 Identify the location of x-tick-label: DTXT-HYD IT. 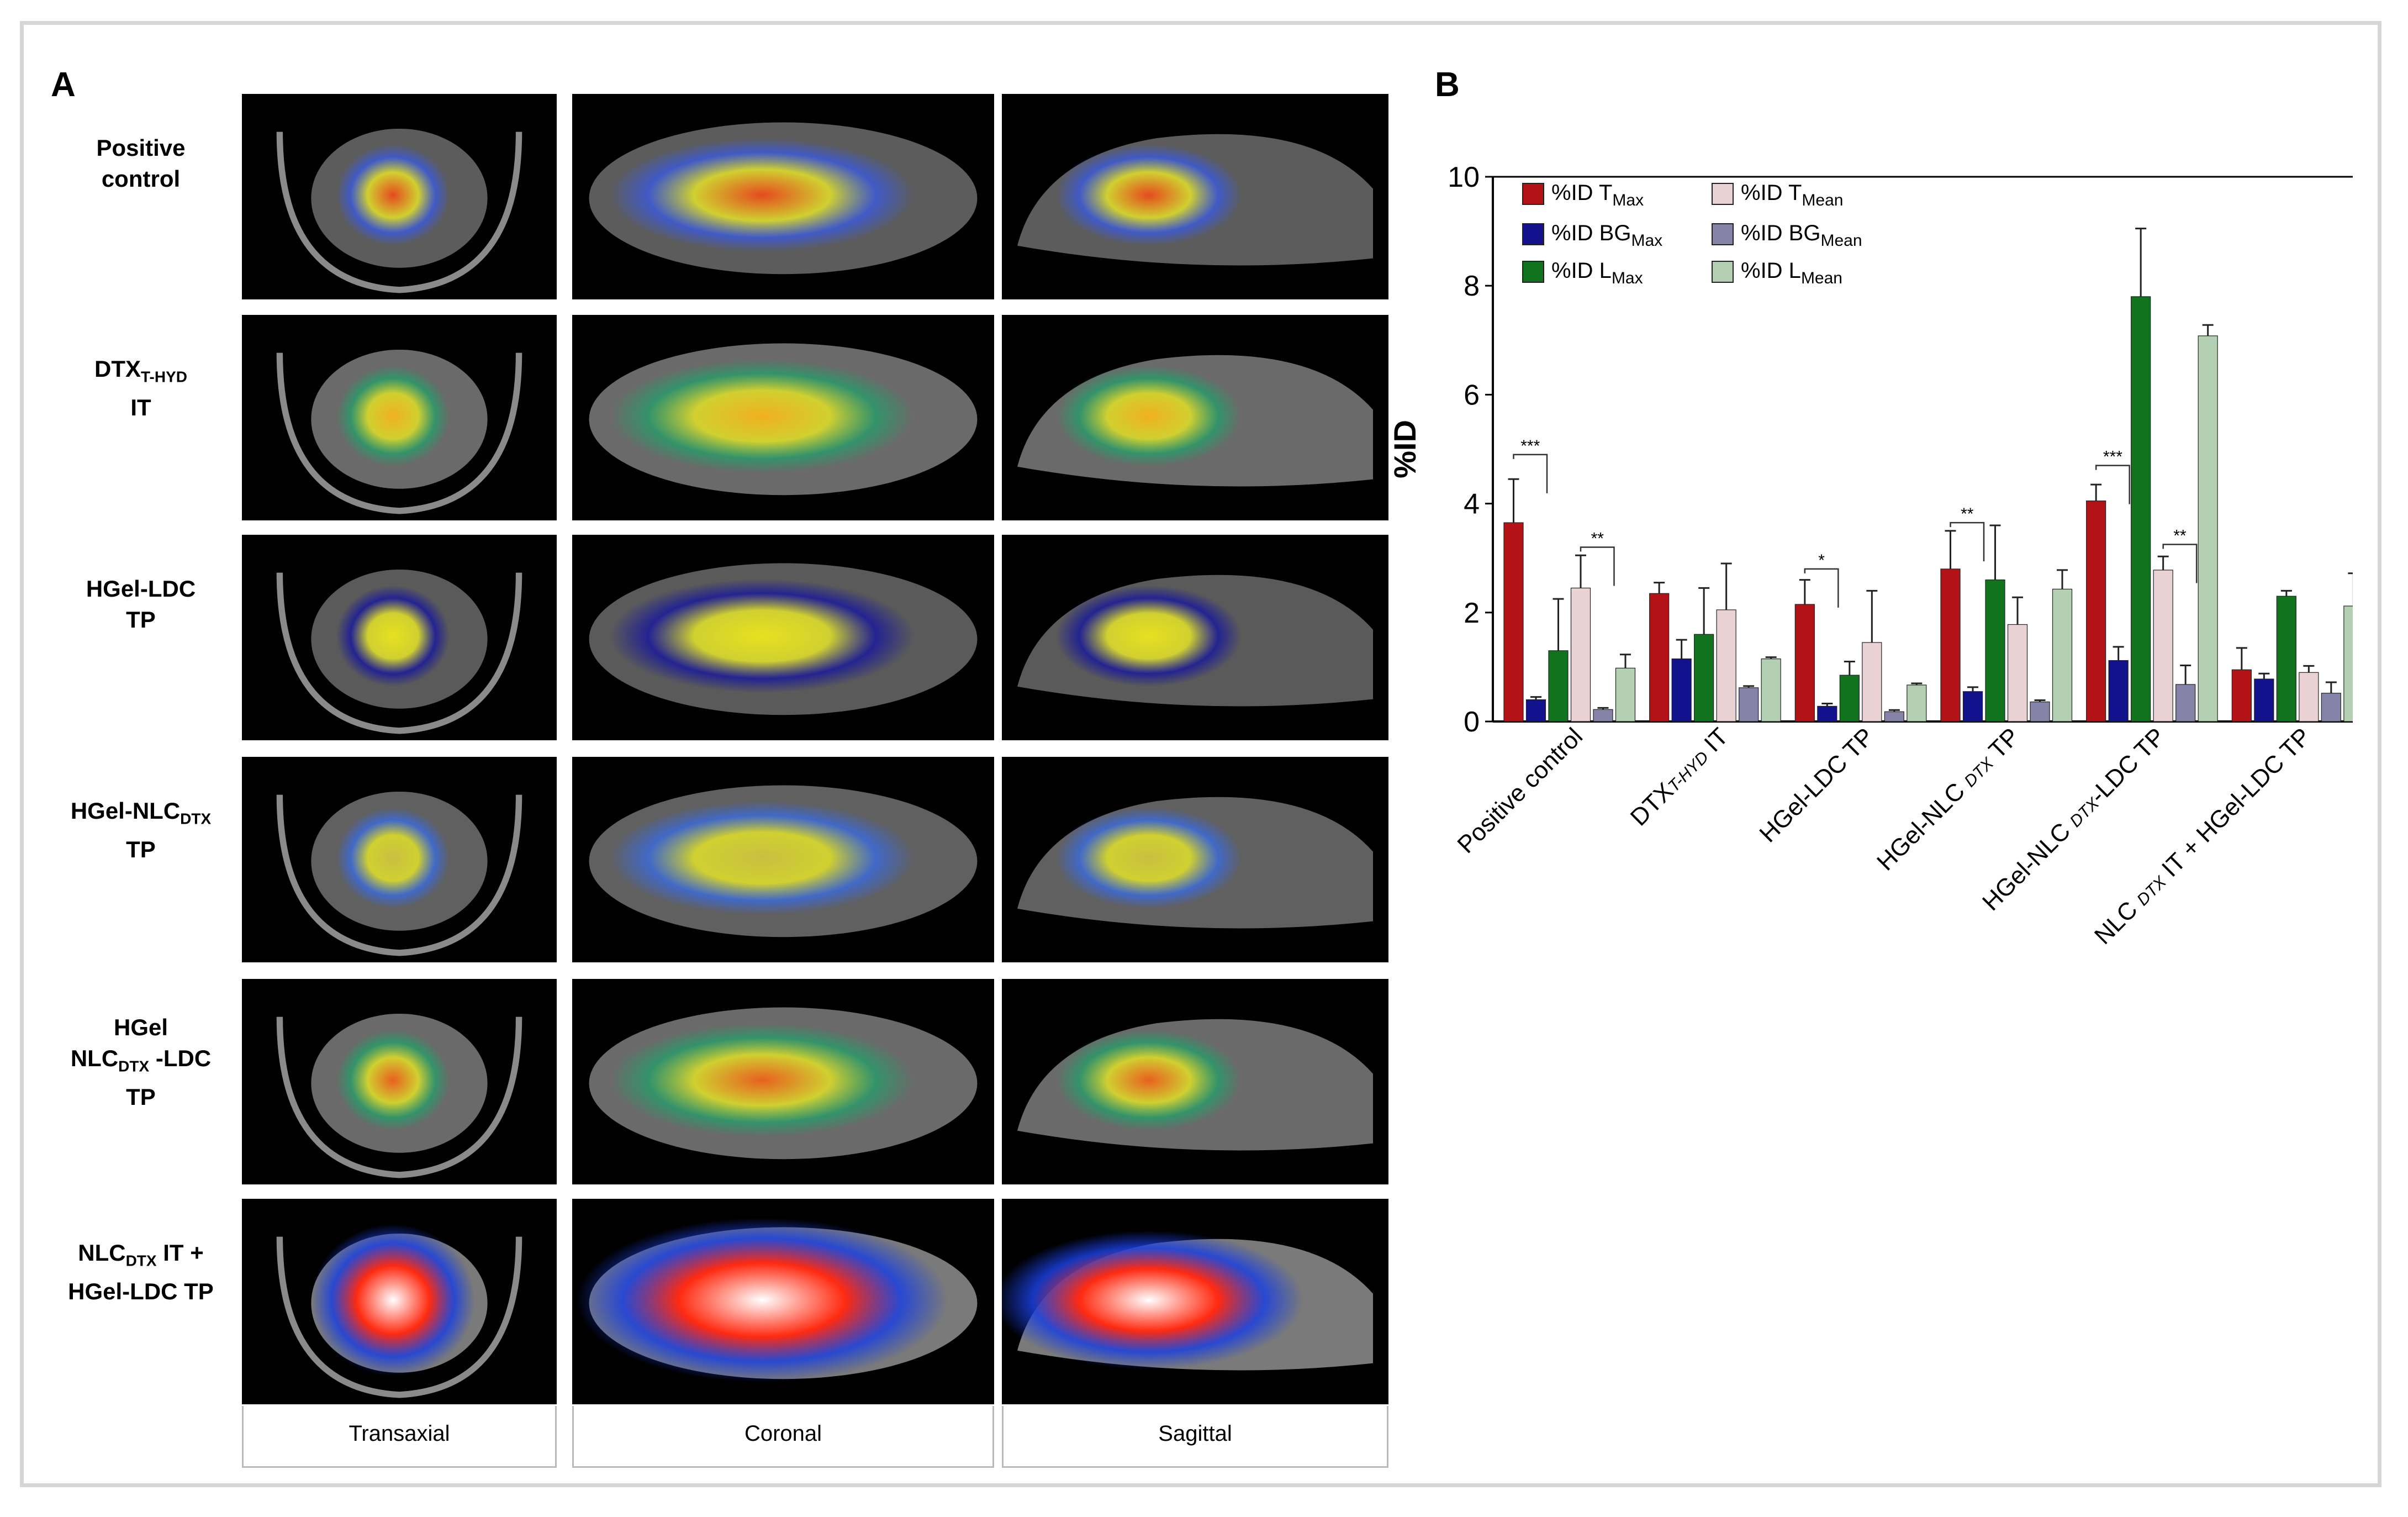
(1679, 777).